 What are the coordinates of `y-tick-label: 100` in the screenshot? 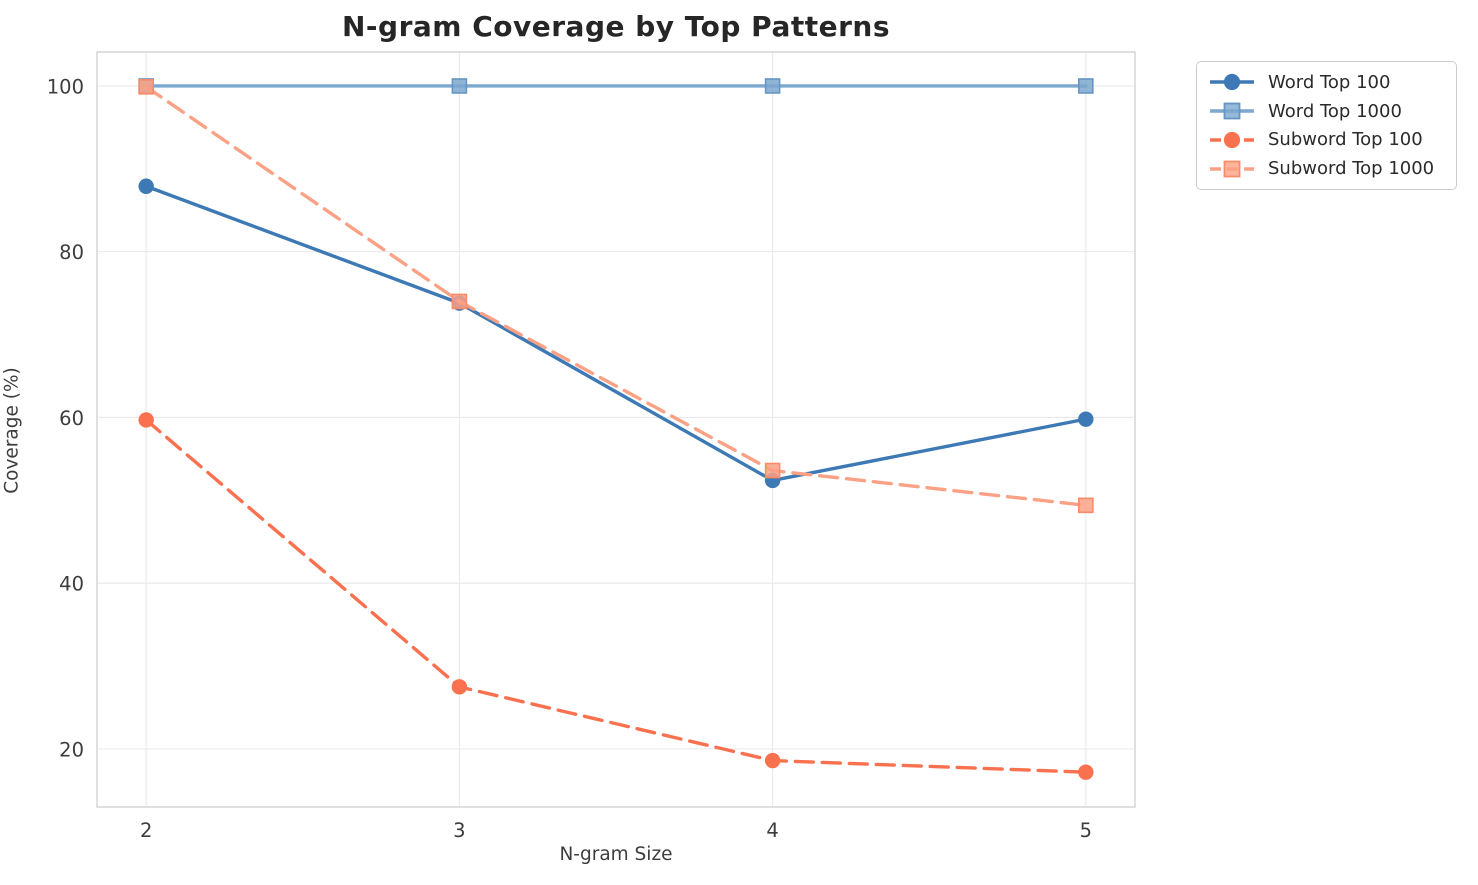 It's located at (65, 86).